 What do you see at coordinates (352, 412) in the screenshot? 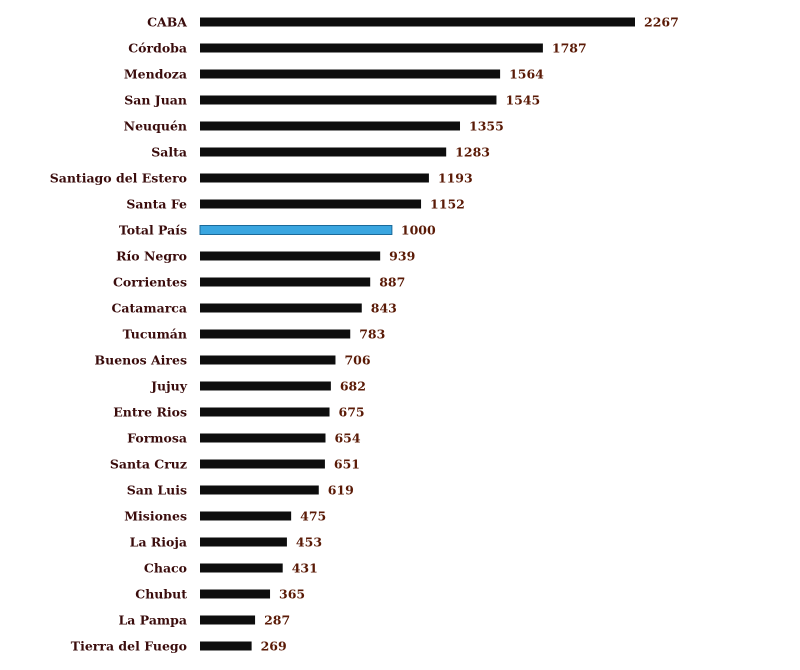
I see `value-label-entre-rios: 675` at bounding box center [352, 412].